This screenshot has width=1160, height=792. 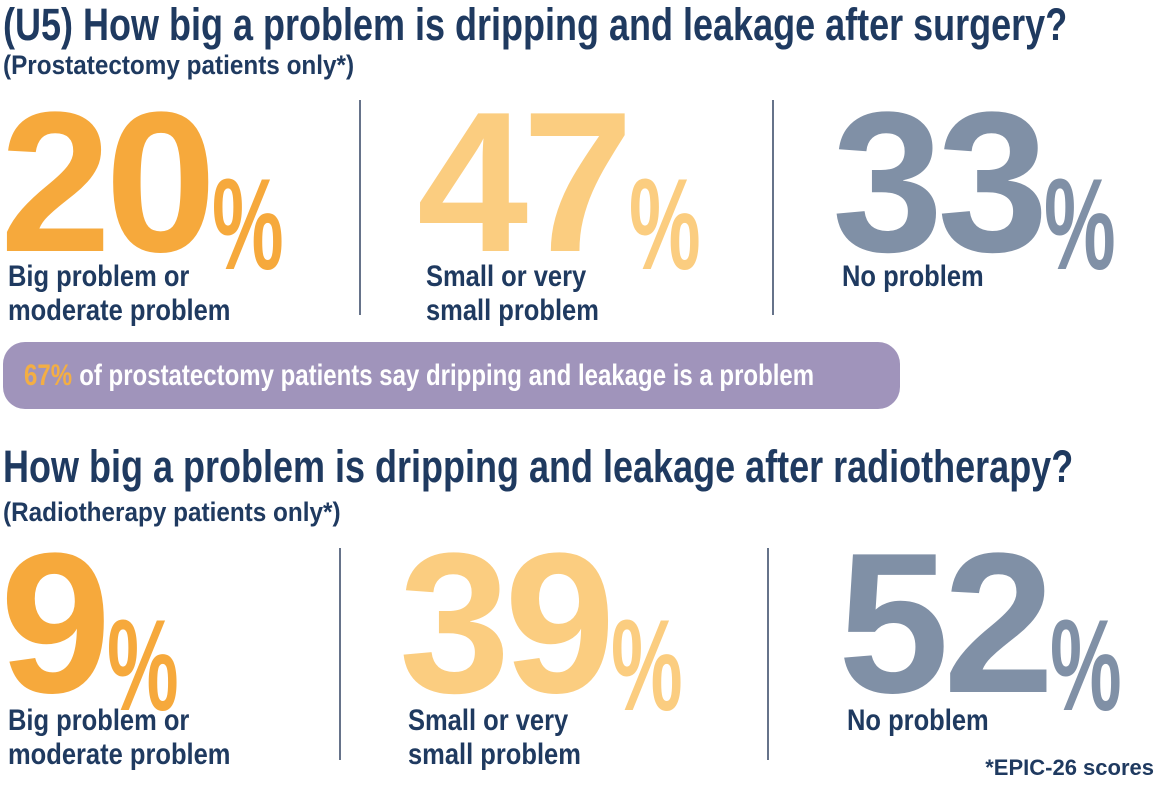 What do you see at coordinates (525, 182) in the screenshot?
I see `stat-value: 47` at bounding box center [525, 182].